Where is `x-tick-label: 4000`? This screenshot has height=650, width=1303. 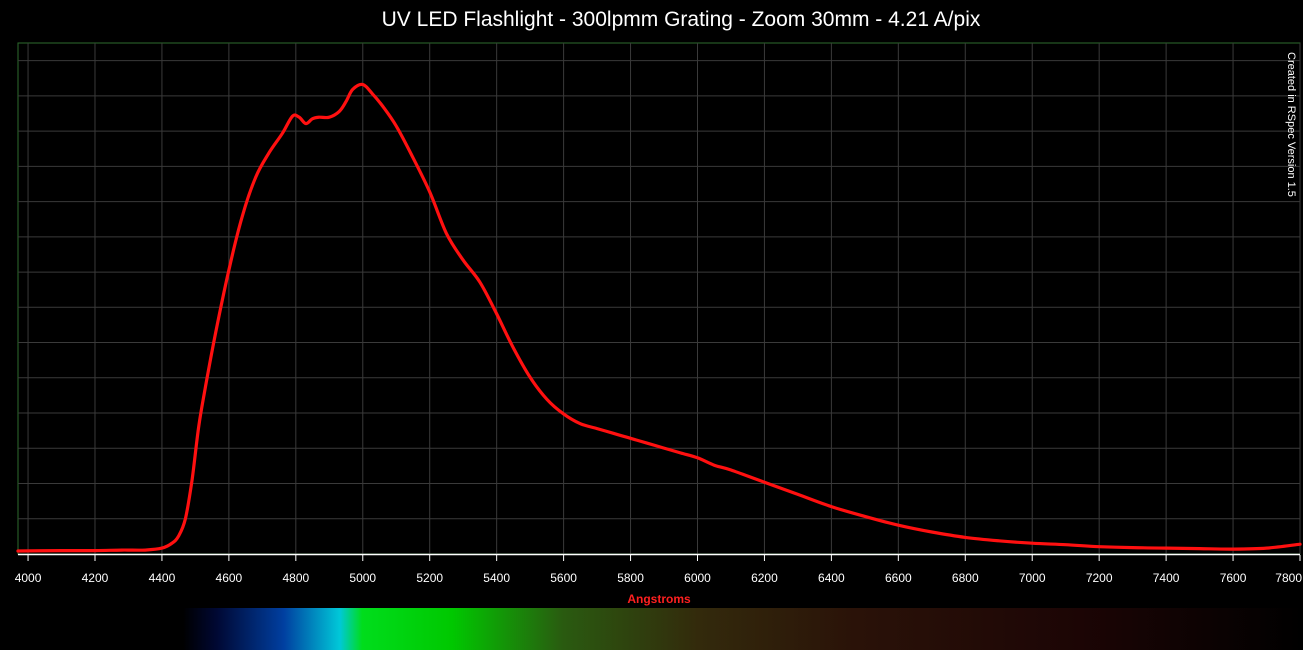
x-tick-label: 4000 is located at coordinates (28, 578).